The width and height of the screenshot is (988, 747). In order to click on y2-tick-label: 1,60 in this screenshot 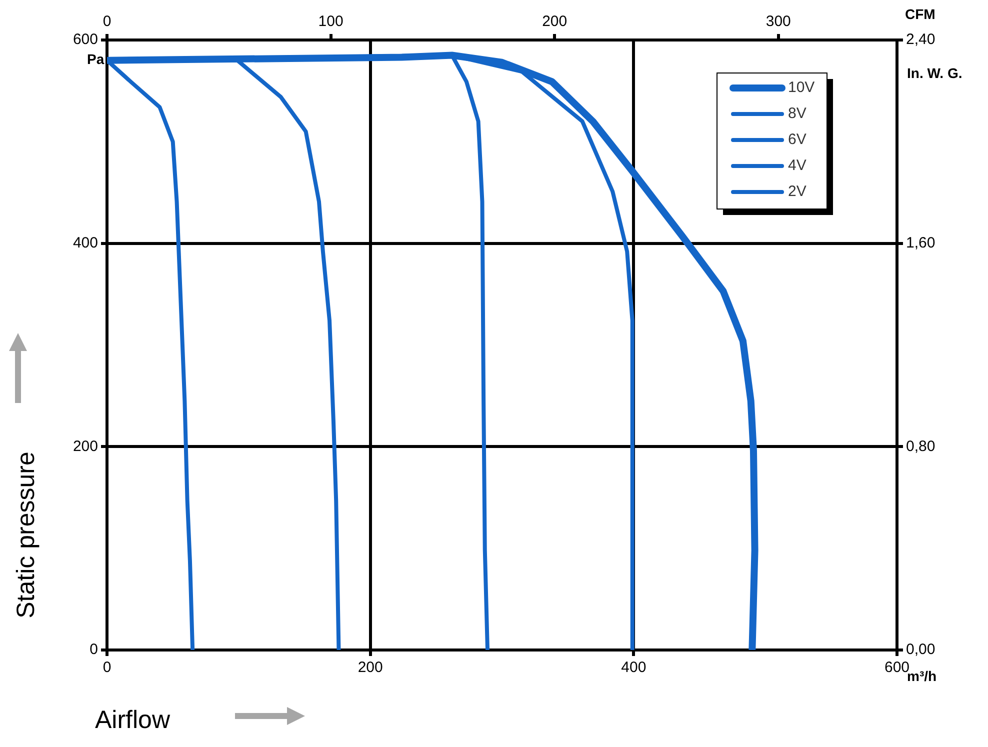, I will do `click(921, 243)`.